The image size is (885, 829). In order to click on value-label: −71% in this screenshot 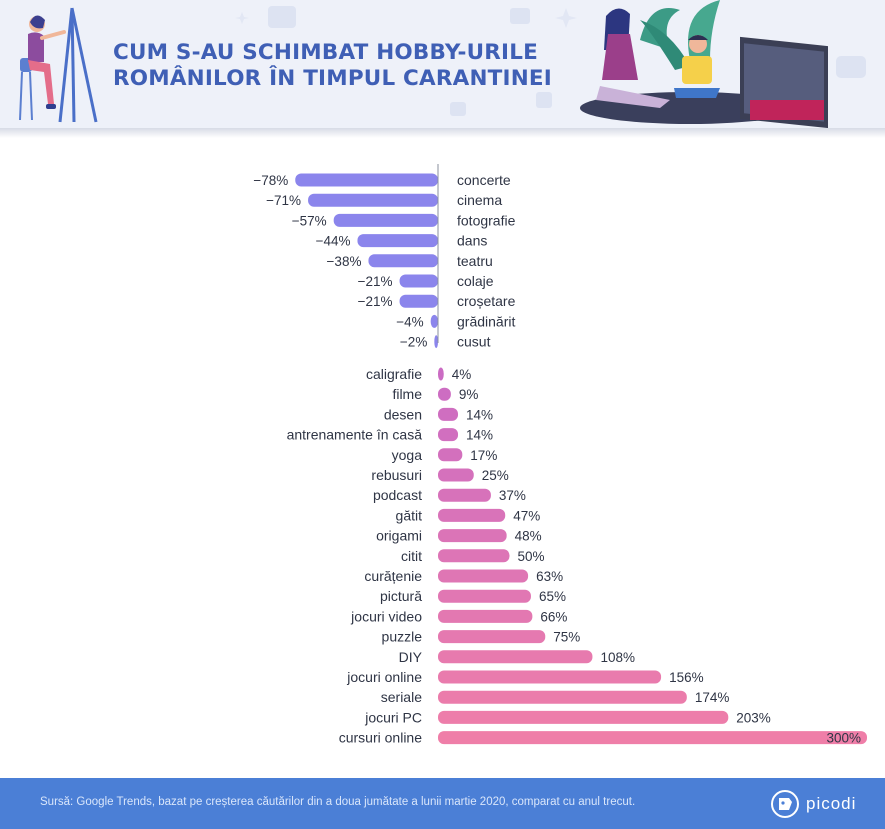, I will do `click(283, 200)`.